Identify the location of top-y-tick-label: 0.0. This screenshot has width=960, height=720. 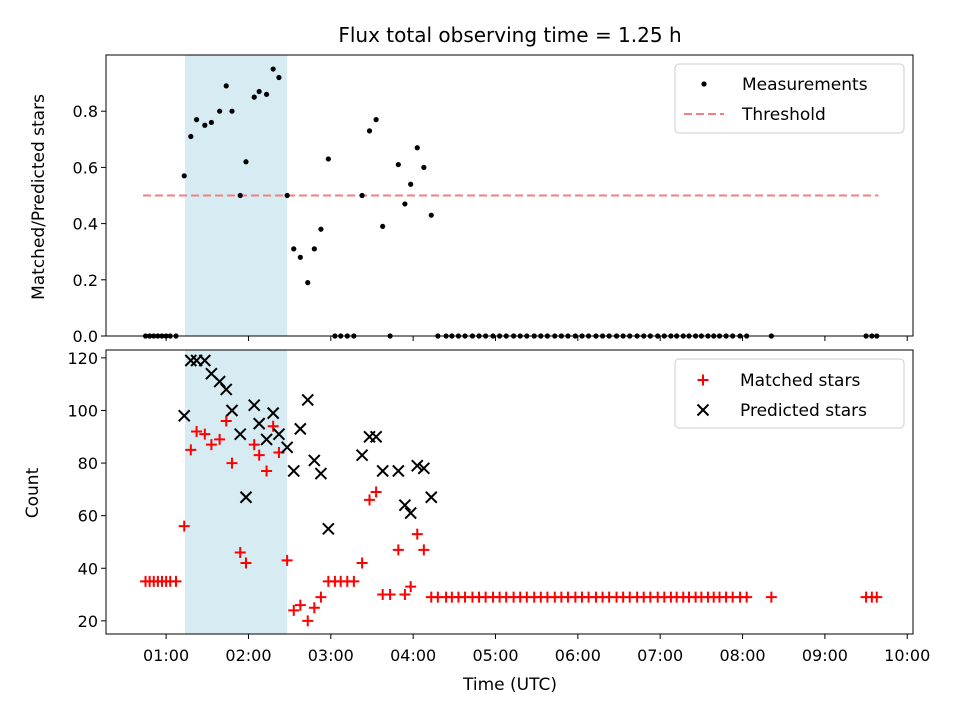
(85, 336).